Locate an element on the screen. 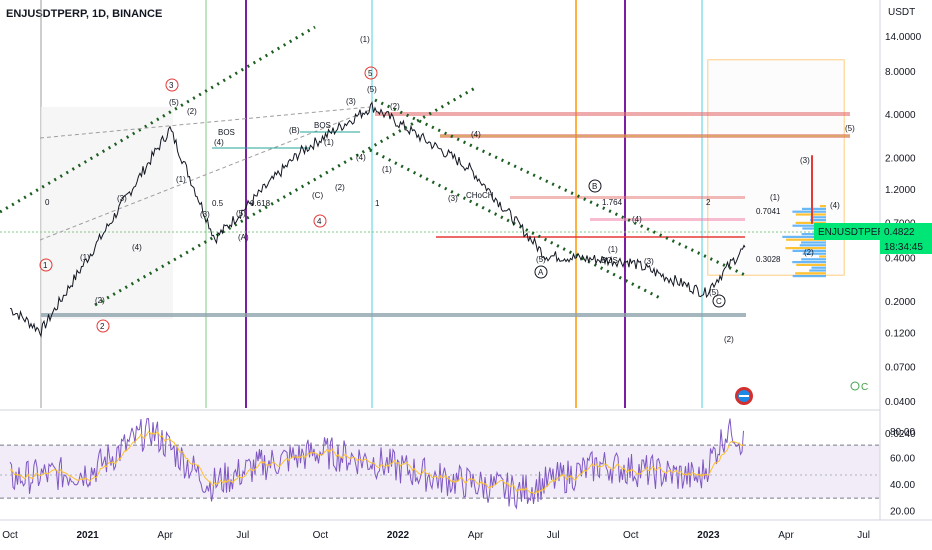  svg-text: ENJUSDTPERP is located at coordinates (855, 232).